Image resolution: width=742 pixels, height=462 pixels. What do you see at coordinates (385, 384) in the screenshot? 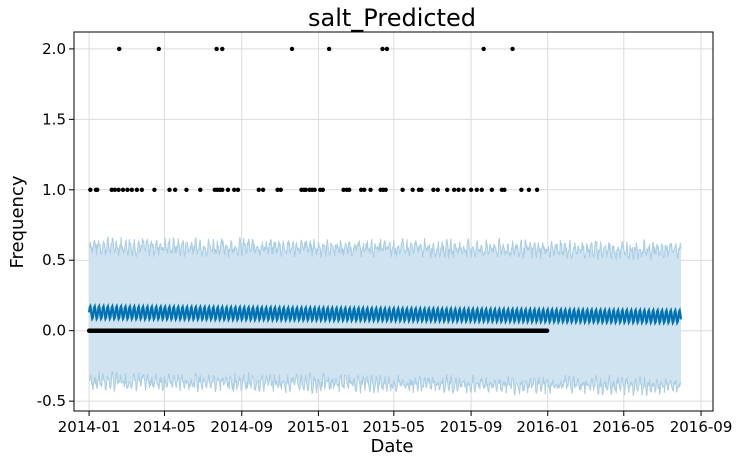
I see `lower-bound-line` at bounding box center [385, 384].